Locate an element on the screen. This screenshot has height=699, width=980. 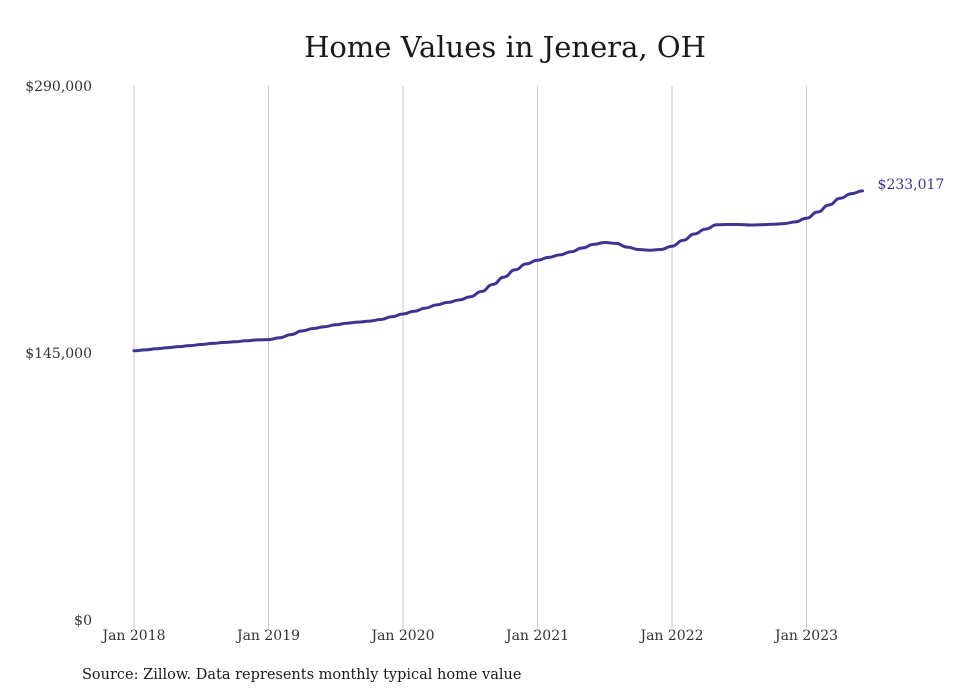
y-tick-label: $145,000 is located at coordinates (58, 354).